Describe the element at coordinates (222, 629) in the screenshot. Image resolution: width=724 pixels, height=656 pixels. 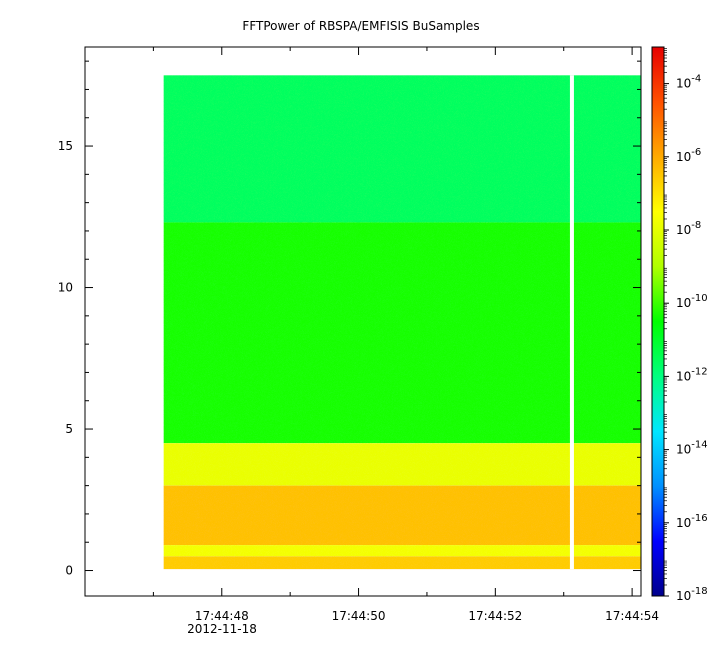
I see `x-date-label: 2012-11-18` at that location.